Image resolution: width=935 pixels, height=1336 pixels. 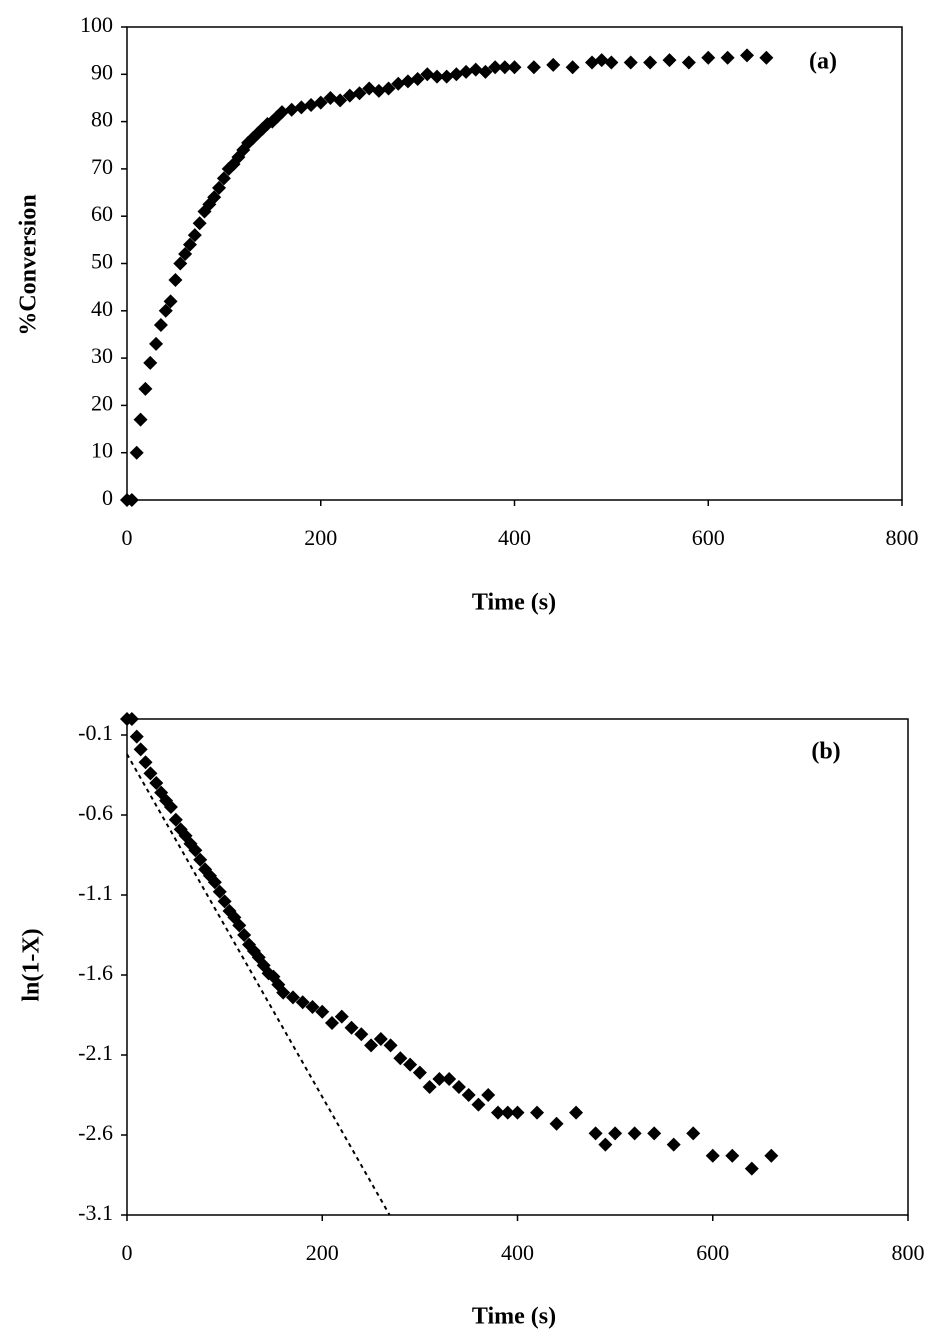 I want to click on y-axis-title: %Conversion, so click(x=29, y=264).